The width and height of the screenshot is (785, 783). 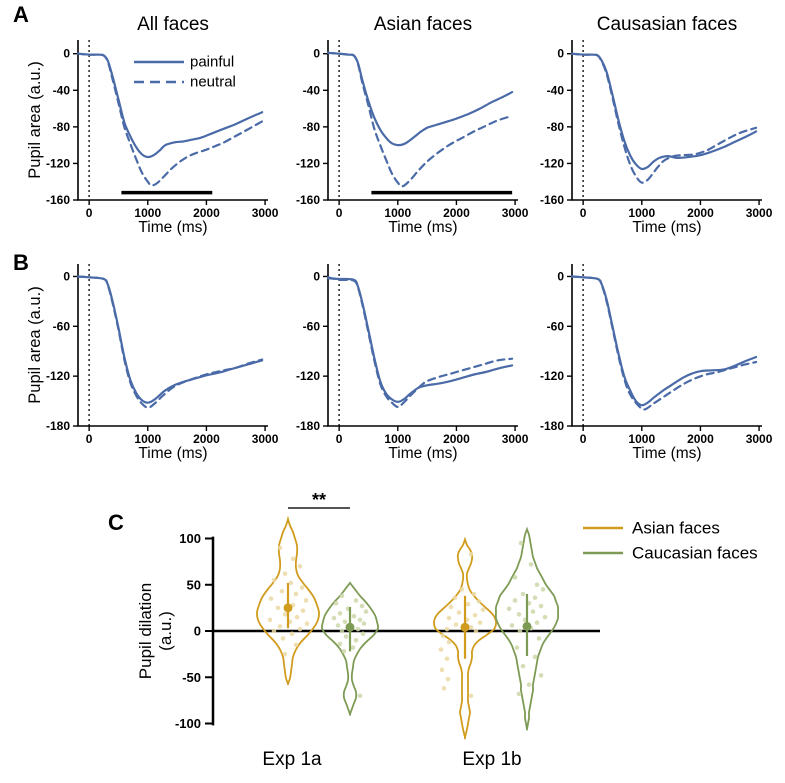 What do you see at coordinates (288, 600) in the screenshot?
I see `violin-outline-orange` at bounding box center [288, 600].